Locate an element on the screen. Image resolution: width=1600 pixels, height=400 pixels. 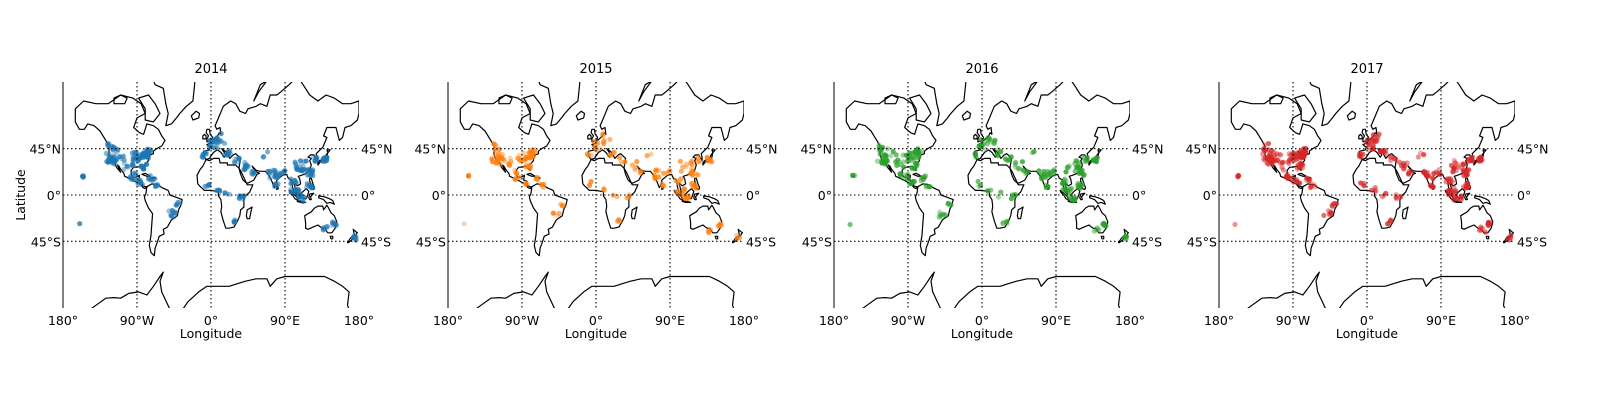
observation-points is located at coordinates (1373, 187).